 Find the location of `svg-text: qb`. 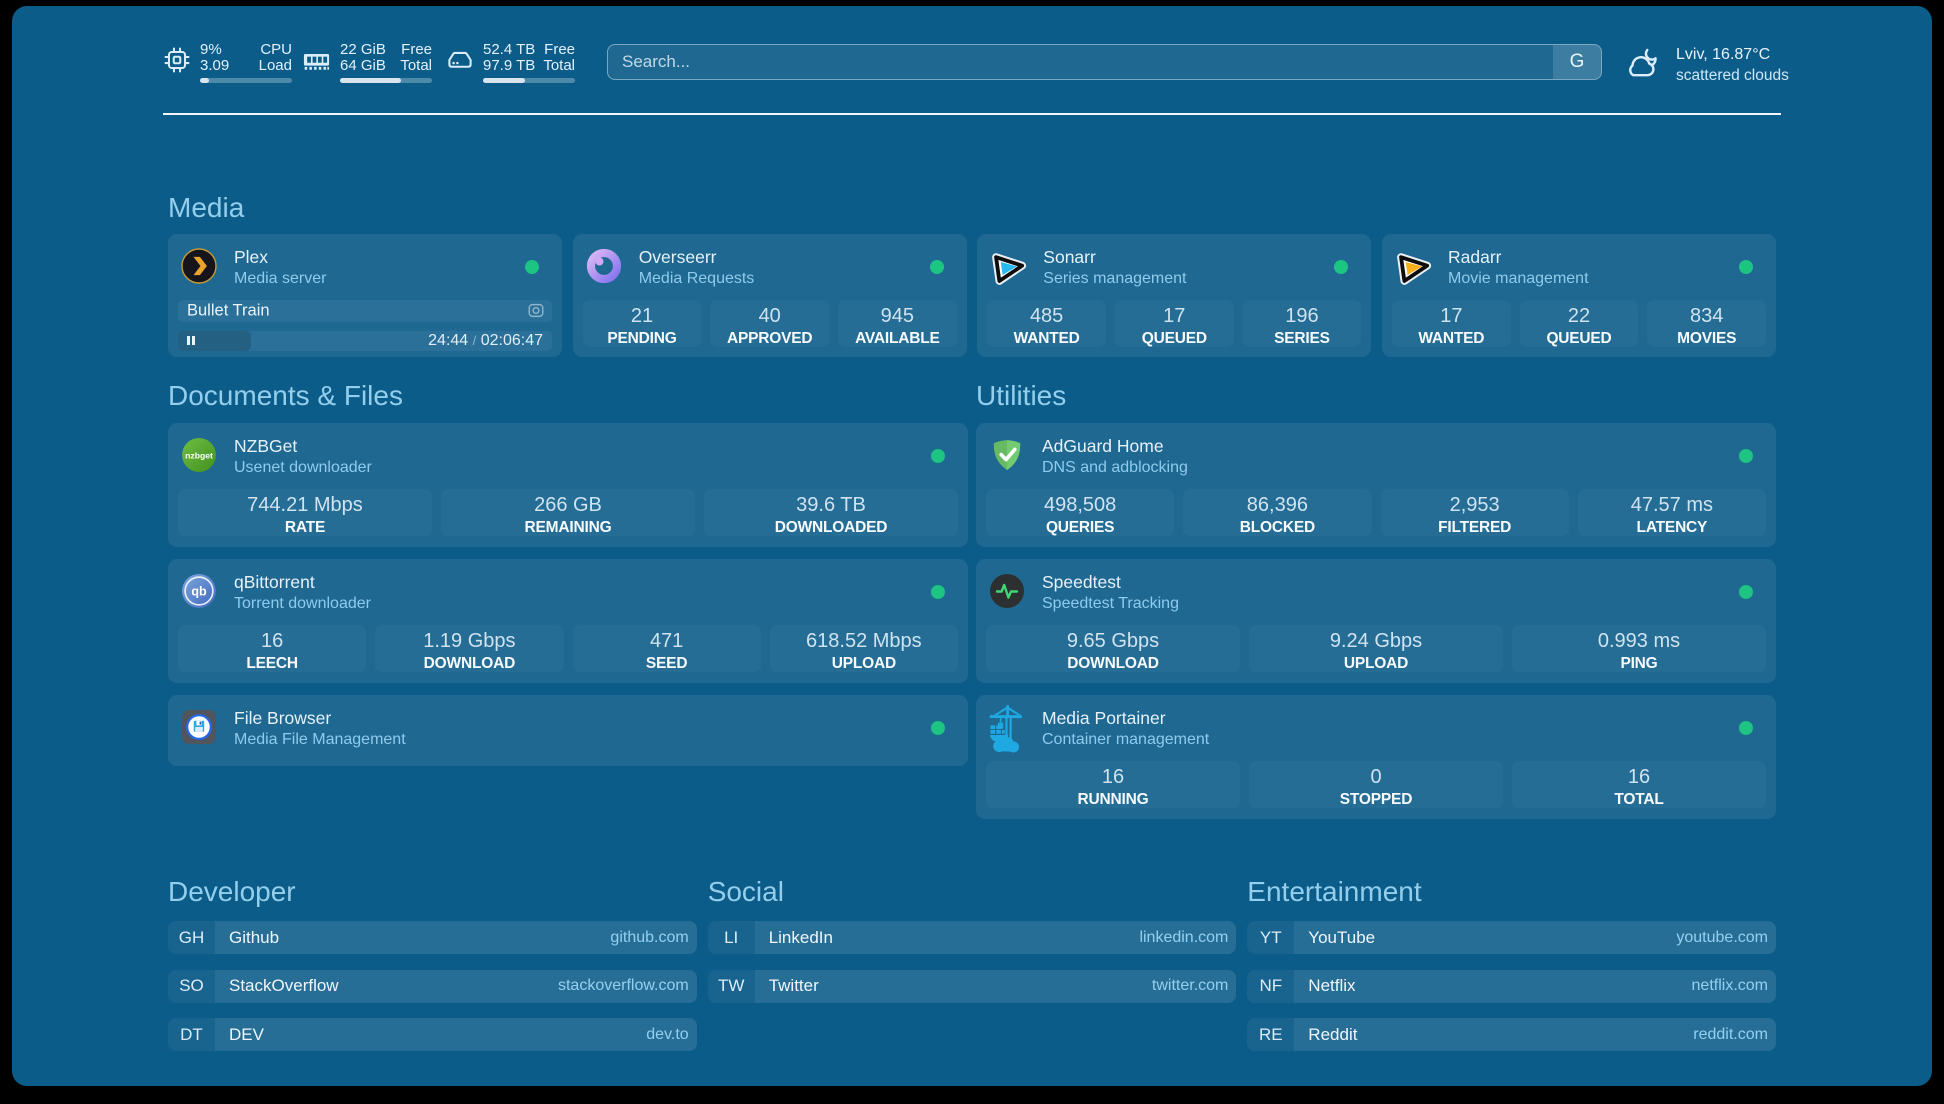

svg-text: qb is located at coordinates (199, 592).